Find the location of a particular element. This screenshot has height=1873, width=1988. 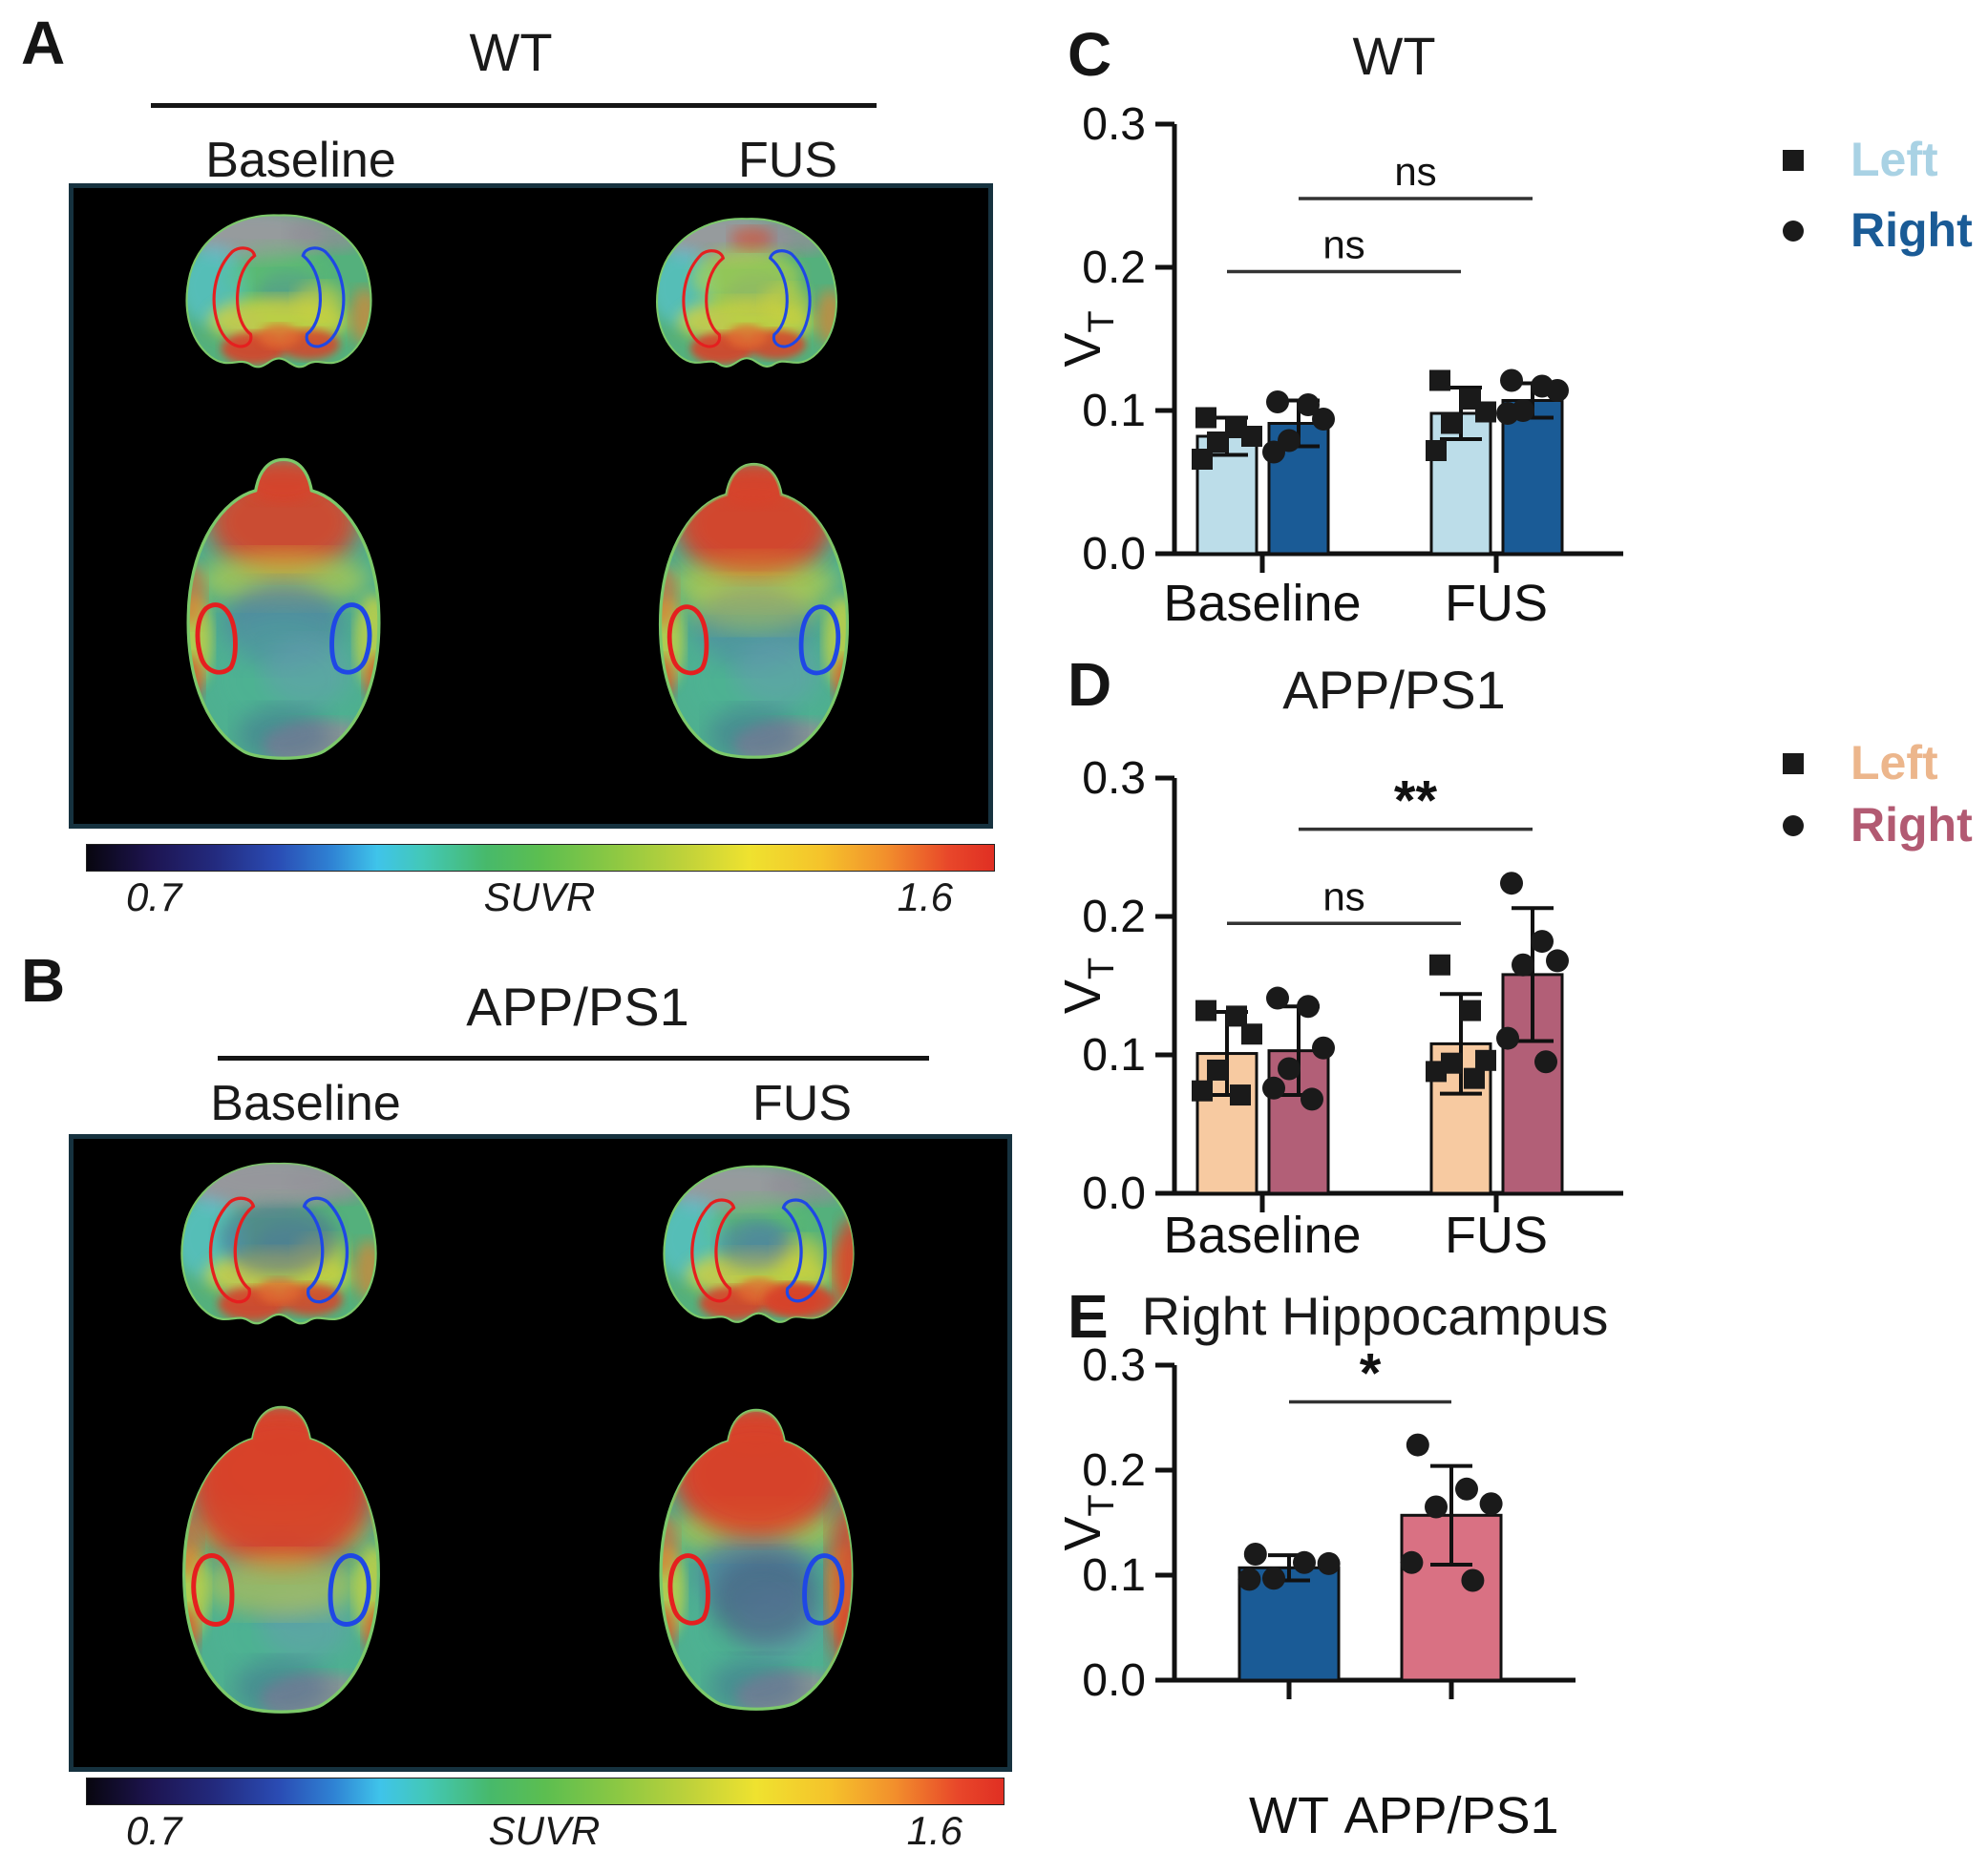

legend-label: Left is located at coordinates (1895, 762).